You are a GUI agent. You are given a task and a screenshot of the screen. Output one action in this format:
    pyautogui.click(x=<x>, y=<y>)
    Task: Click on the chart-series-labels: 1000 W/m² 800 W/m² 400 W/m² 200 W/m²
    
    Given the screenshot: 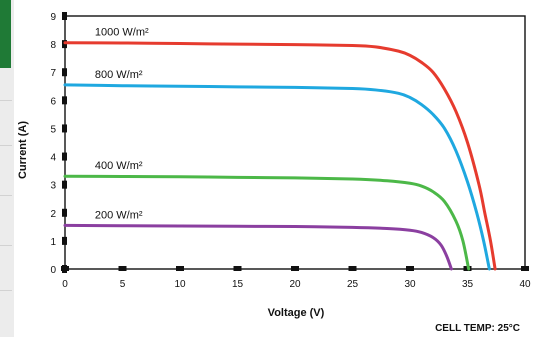 What is the action you would take?
    pyautogui.click(x=122, y=124)
    